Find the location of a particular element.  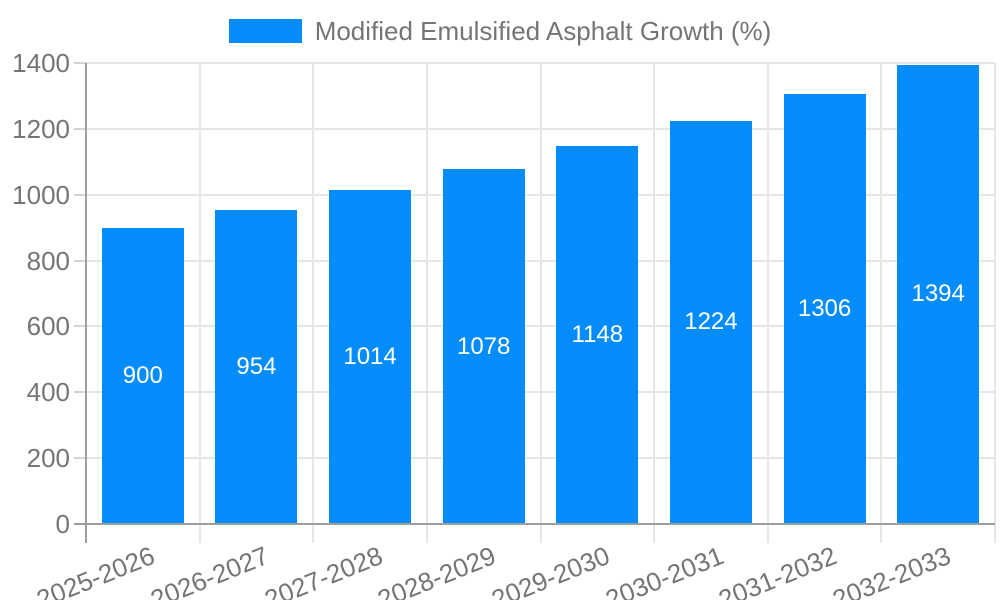

bar: 1224 is located at coordinates (710, 322).